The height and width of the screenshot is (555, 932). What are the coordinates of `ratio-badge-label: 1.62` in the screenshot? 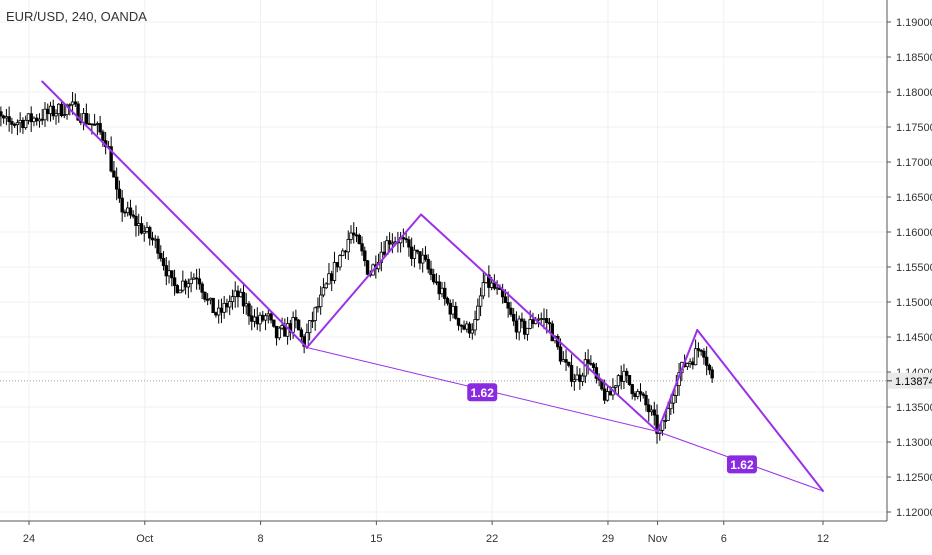 It's located at (483, 393).